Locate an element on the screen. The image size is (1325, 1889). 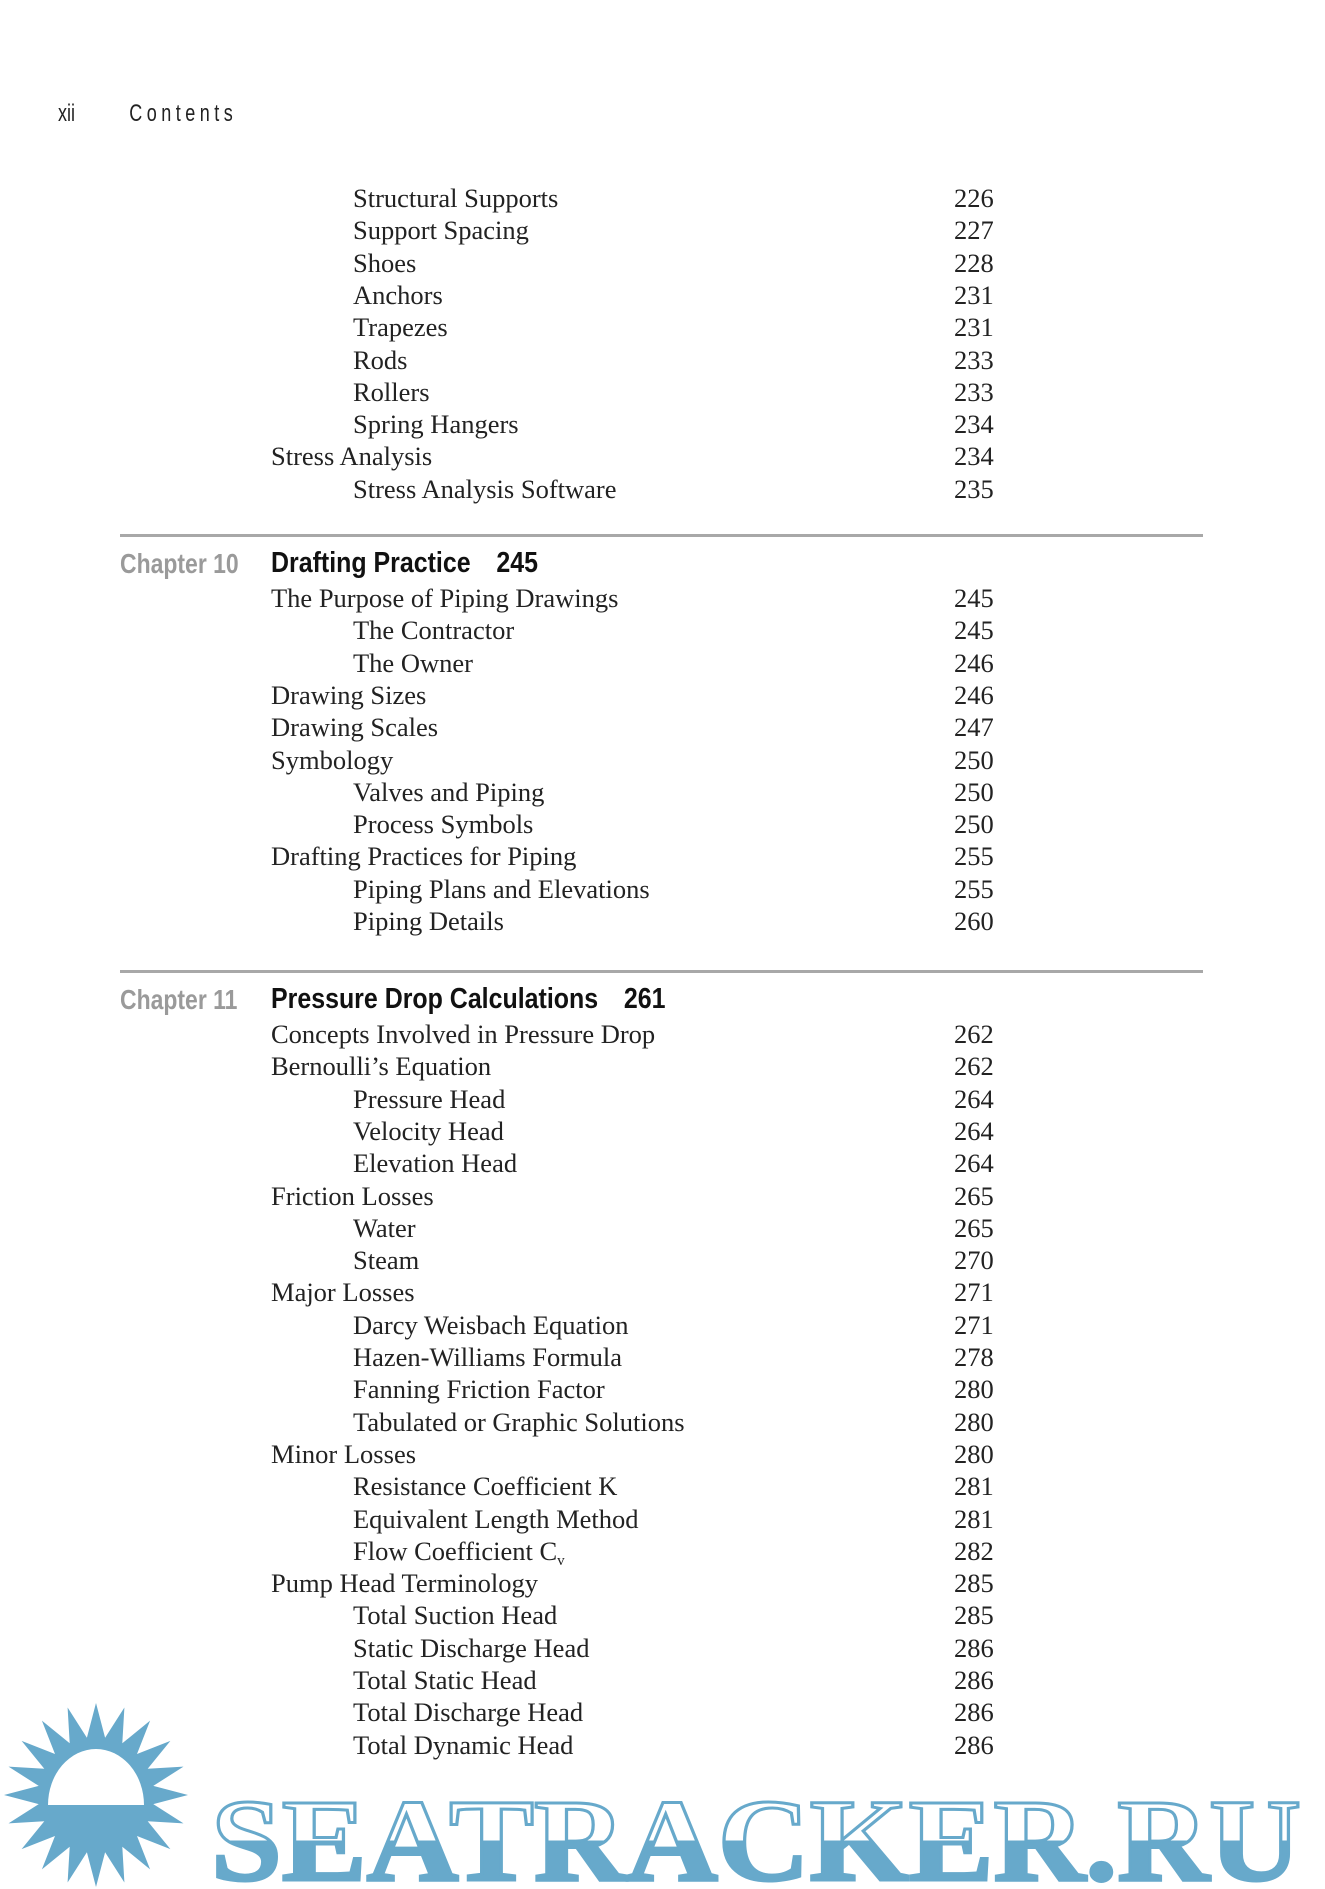
toc-entry: The Contractor 245 is located at coordinates (673, 630).